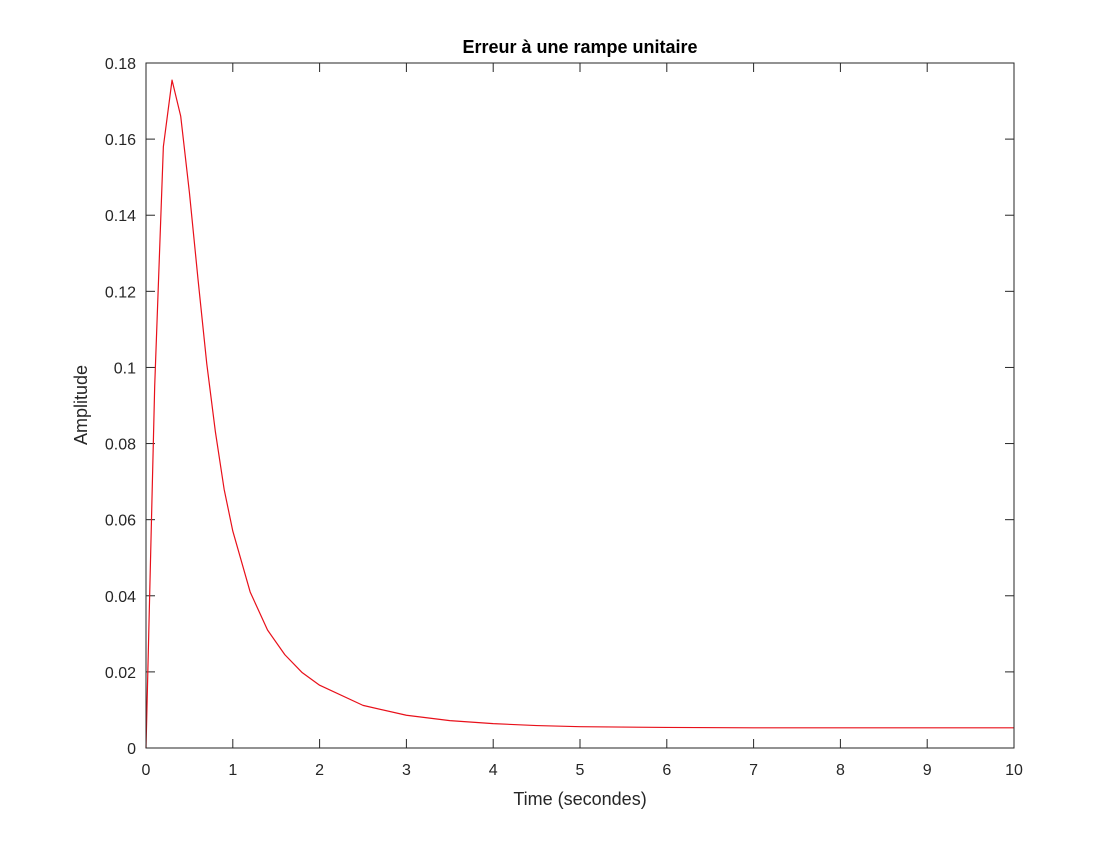 The width and height of the screenshot is (1120, 845). Describe the element at coordinates (125, 368) in the screenshot. I see `y-tick-label: 0.1` at that location.